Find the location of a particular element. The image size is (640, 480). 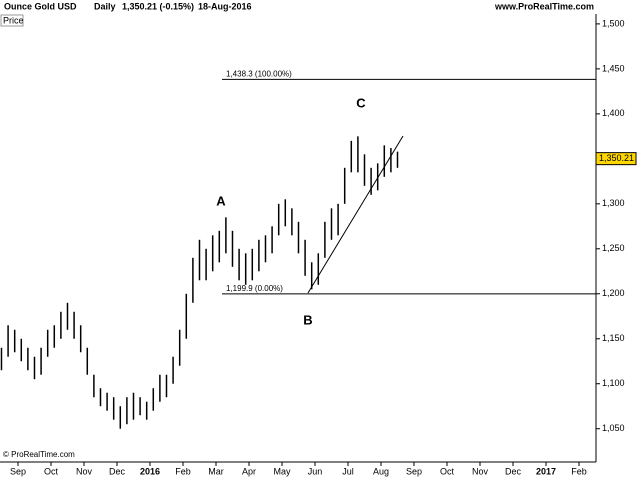

fib-level-label: 1,438.3 (100.00%) is located at coordinates (259, 74).